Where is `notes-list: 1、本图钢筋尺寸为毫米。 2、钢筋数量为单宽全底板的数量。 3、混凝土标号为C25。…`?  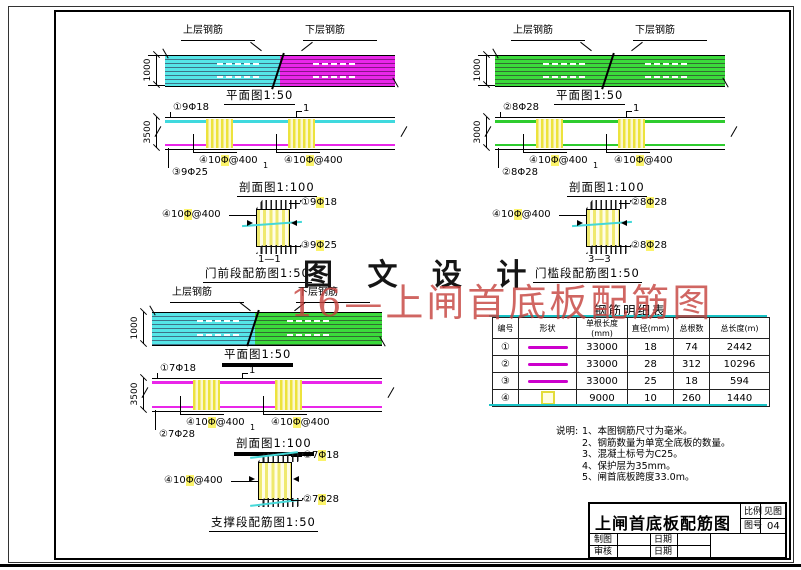
notes-list: 1、本图钢筋尺寸为毫米。 2、钢筋数量为单宽全底板的数量。 3、混凝土标号为C25。… is located at coordinates (656, 455).